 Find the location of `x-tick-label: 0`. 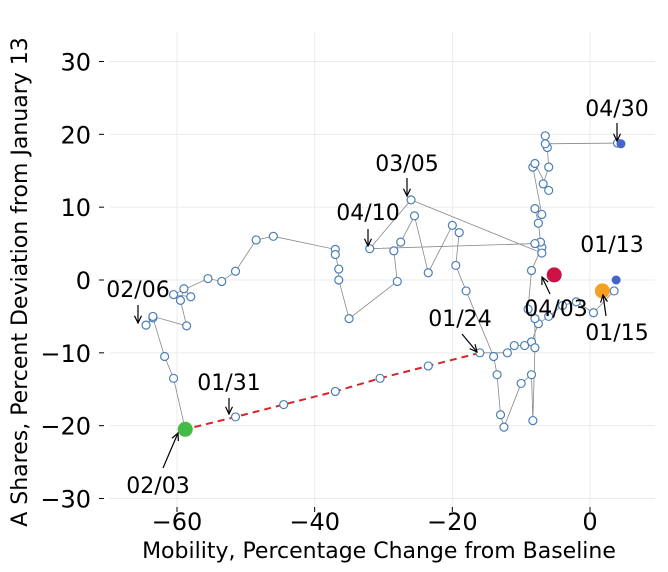

x-tick-label: 0 is located at coordinates (589, 522).